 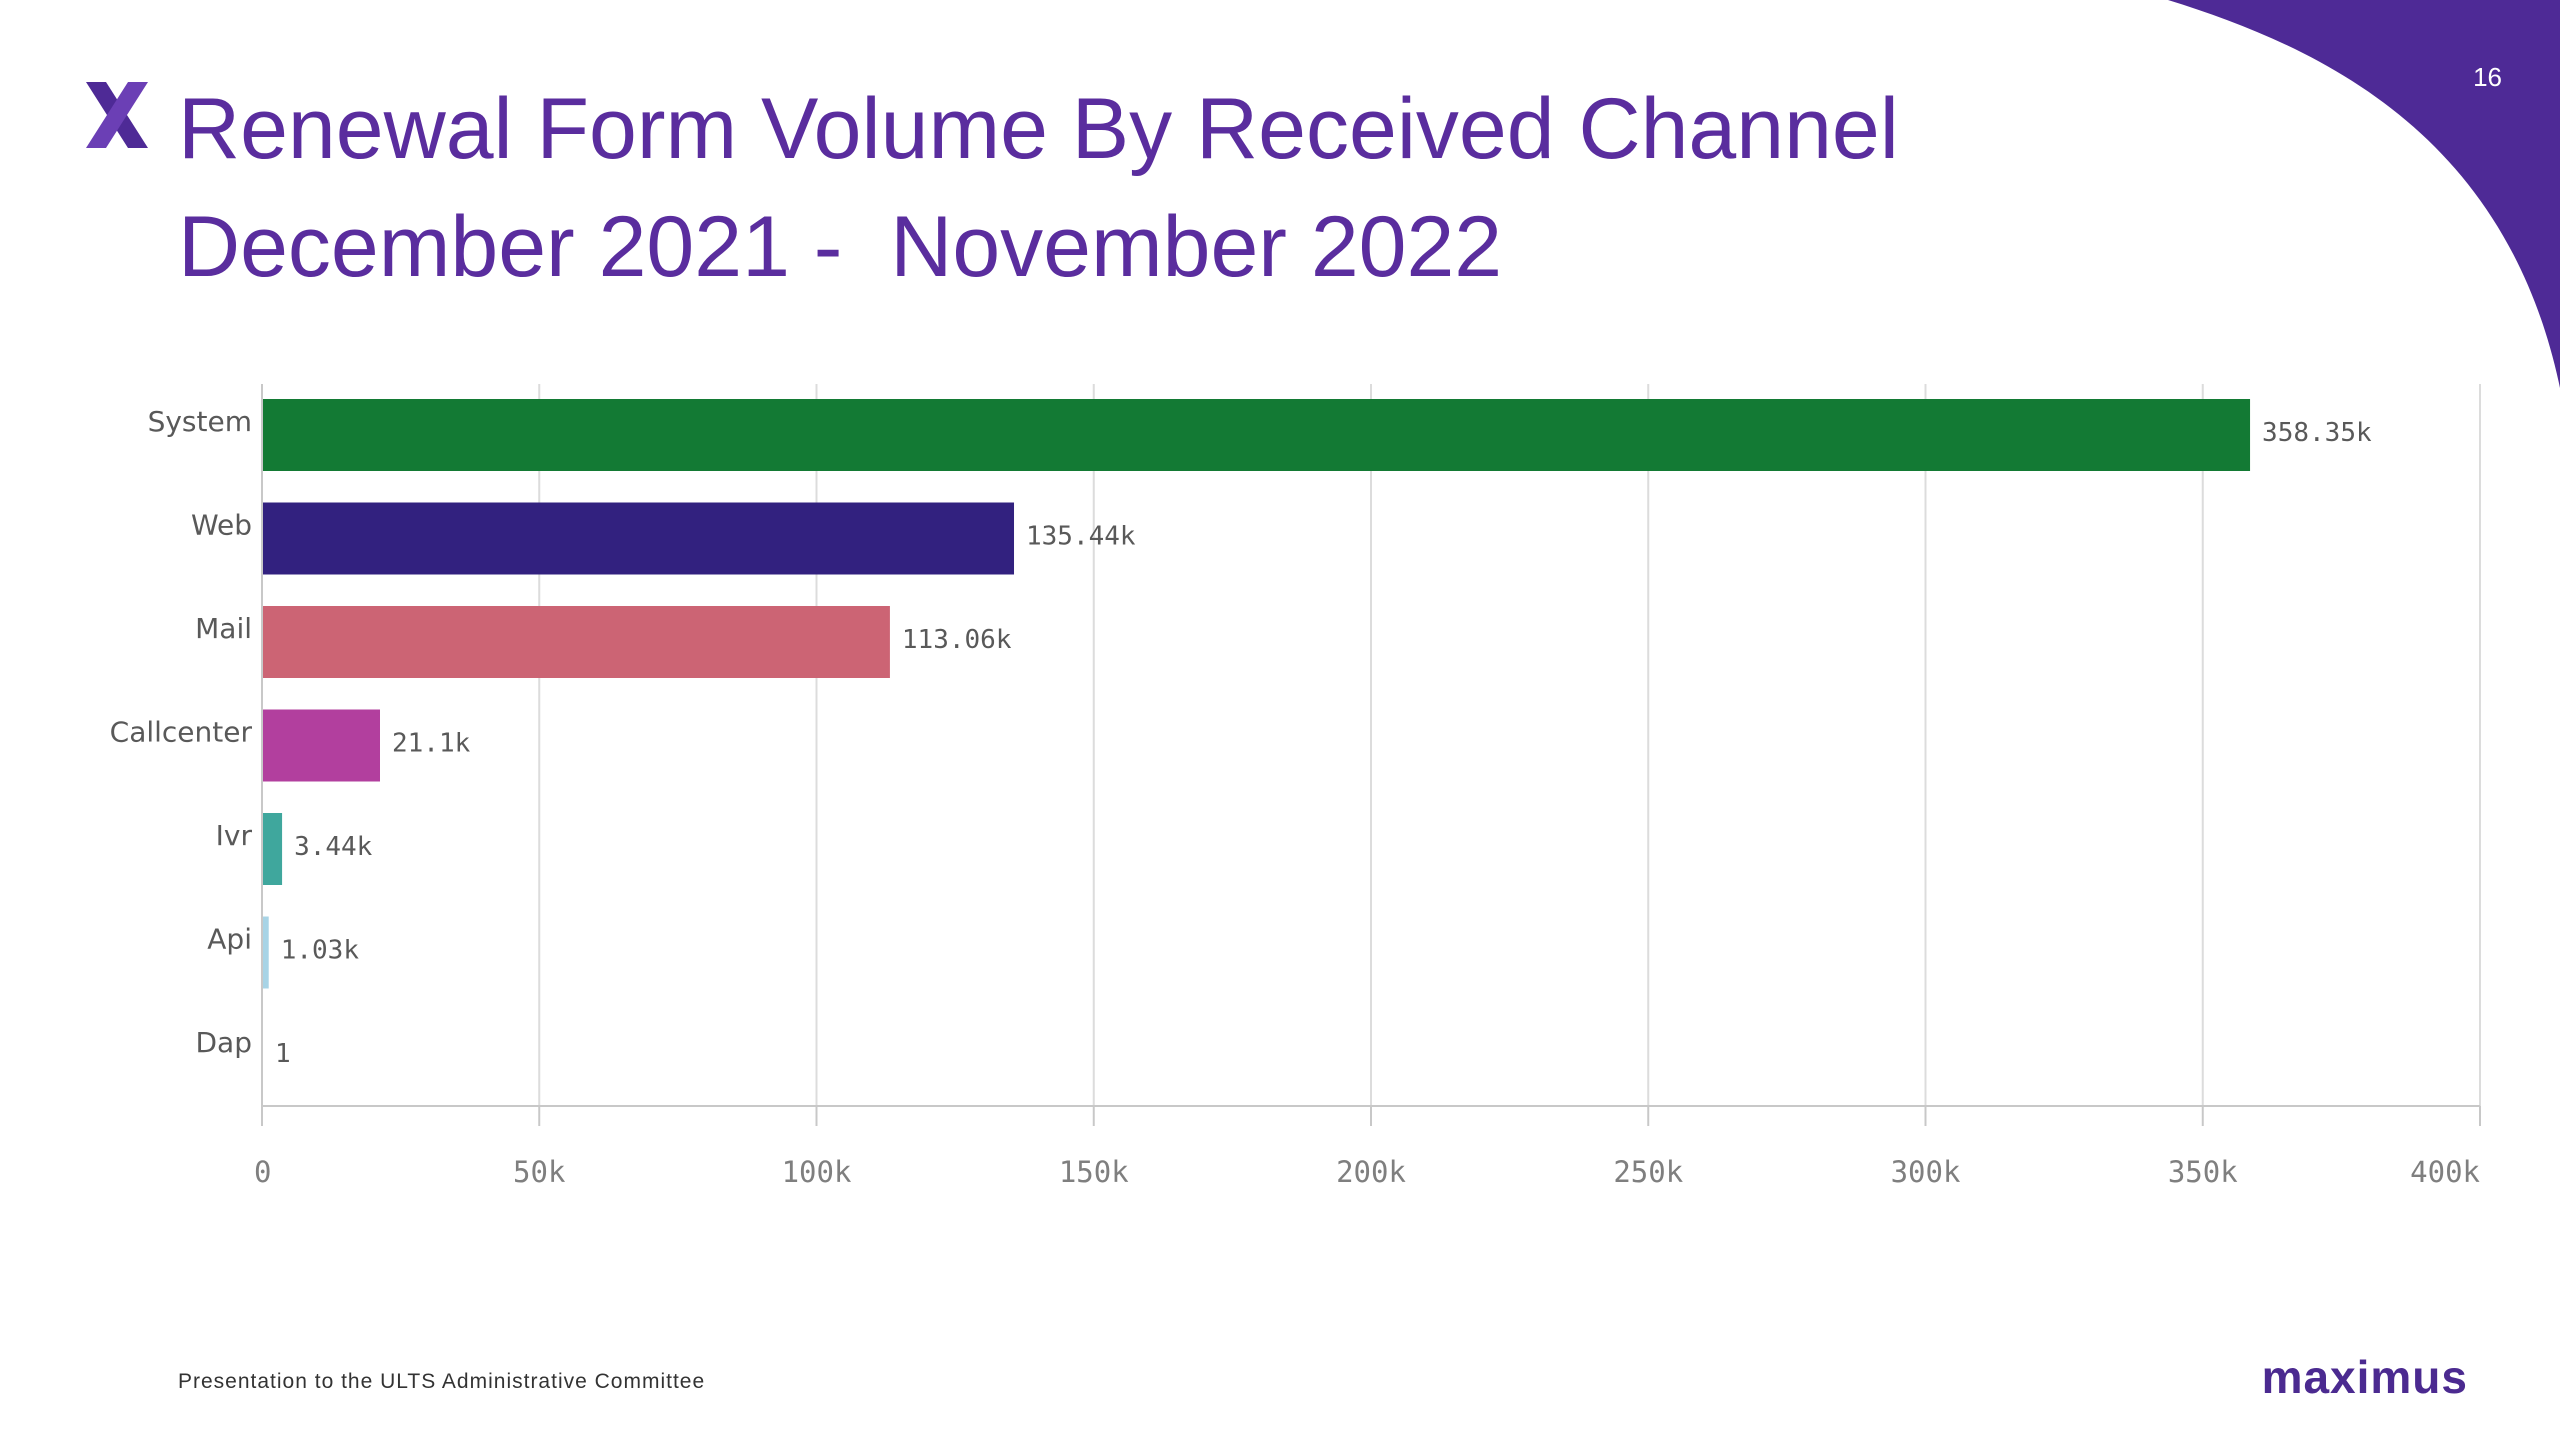 I want to click on page-number: 16, so click(x=2487, y=77).